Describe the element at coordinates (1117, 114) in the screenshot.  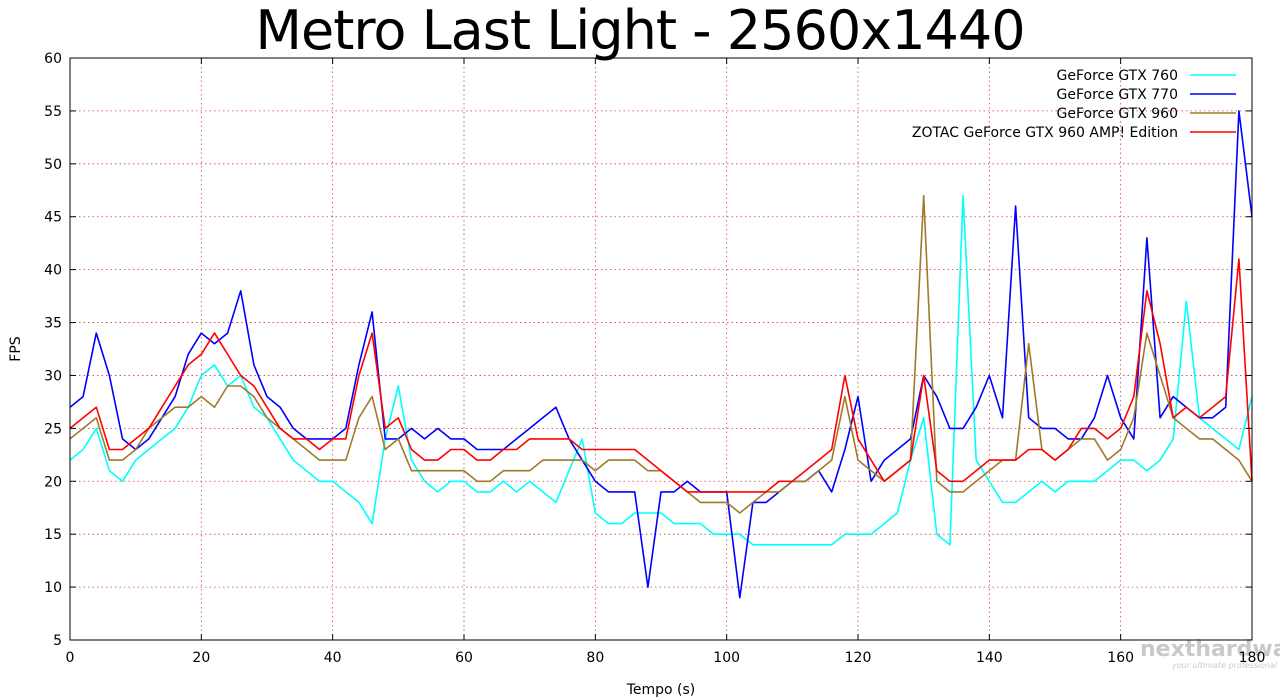
I see `legend-label: GeForce GTX 960` at that location.